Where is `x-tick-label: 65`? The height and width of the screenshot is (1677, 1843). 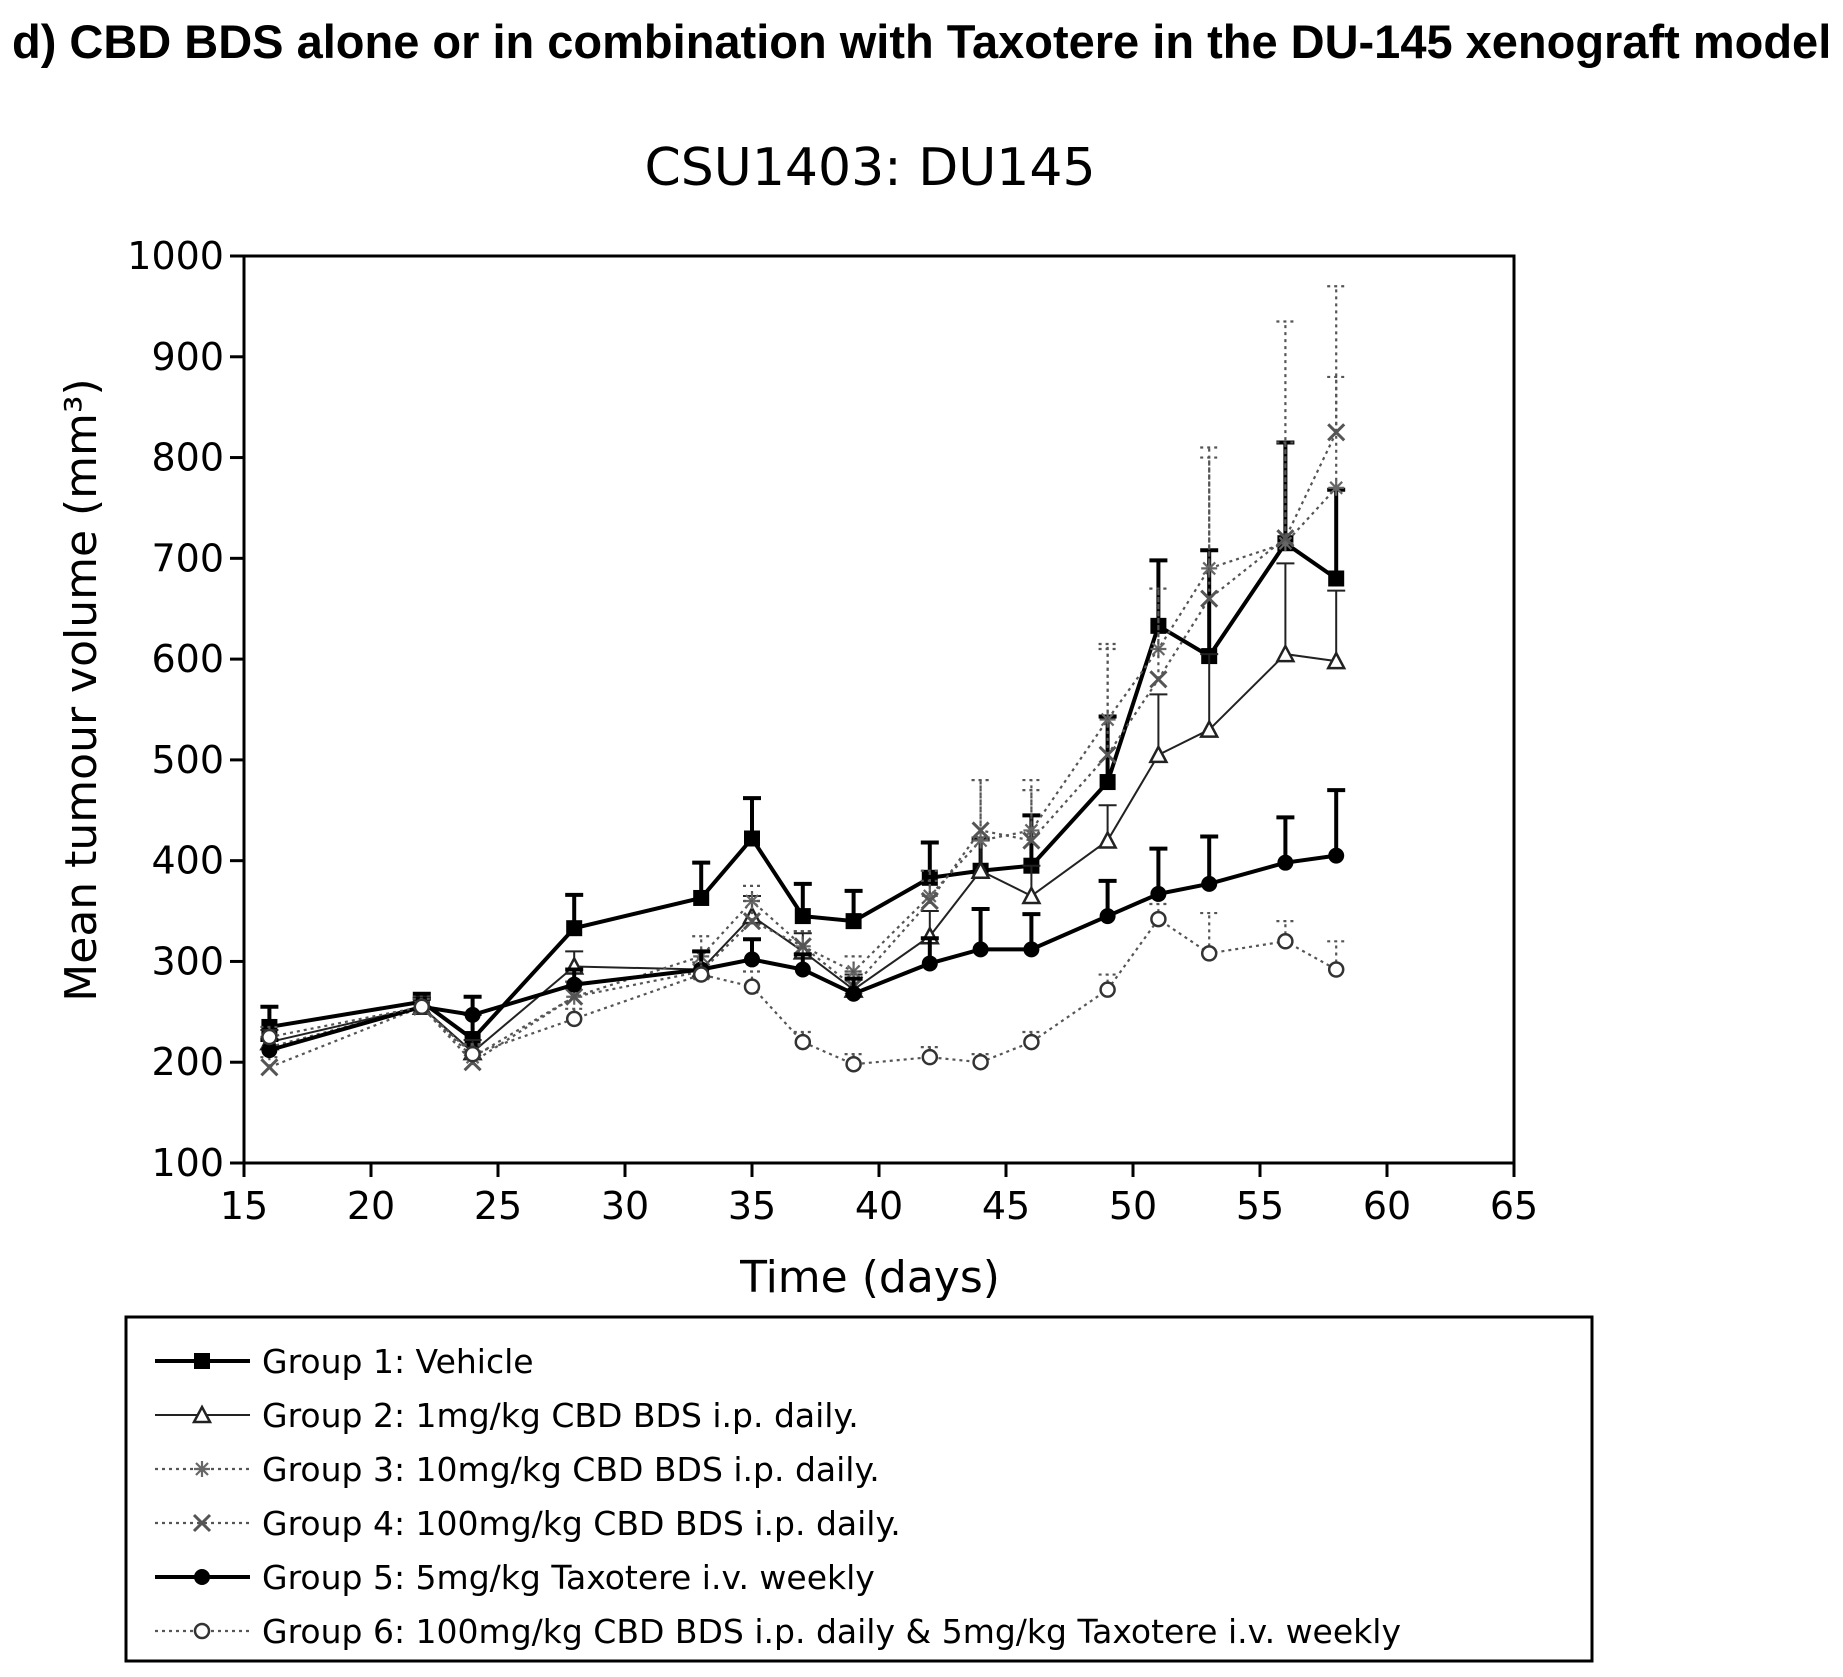 x-tick-label: 65 is located at coordinates (1514, 1206).